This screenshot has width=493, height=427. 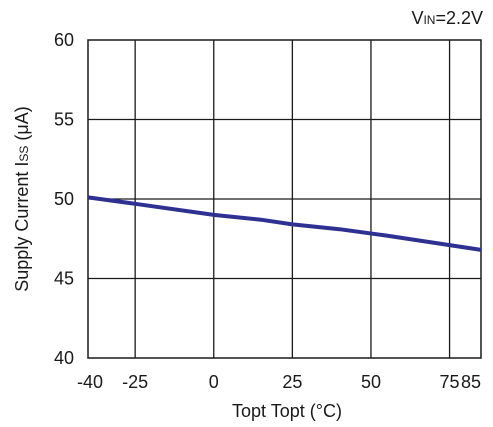 I want to click on x-tick-label: -40, so click(x=90, y=382).